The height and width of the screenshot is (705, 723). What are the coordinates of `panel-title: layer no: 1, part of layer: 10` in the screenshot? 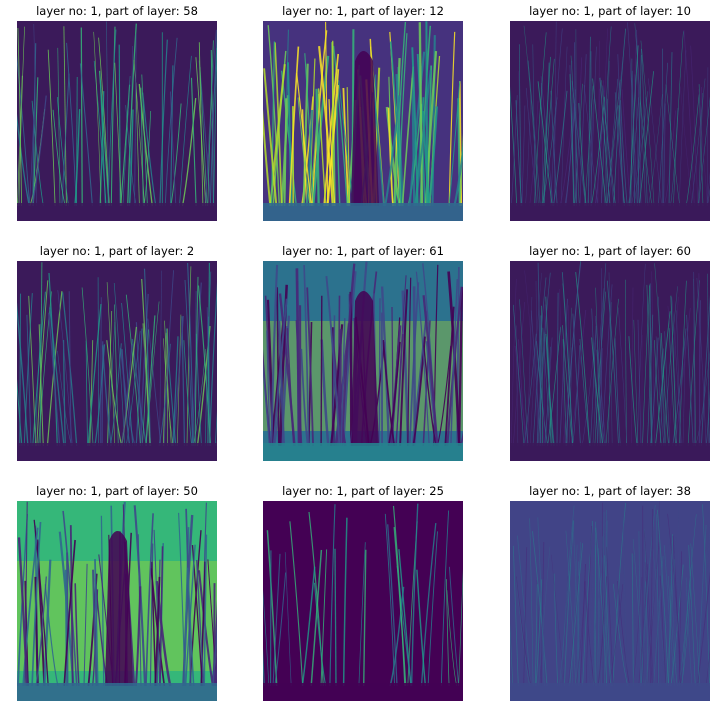 It's located at (610, 11).